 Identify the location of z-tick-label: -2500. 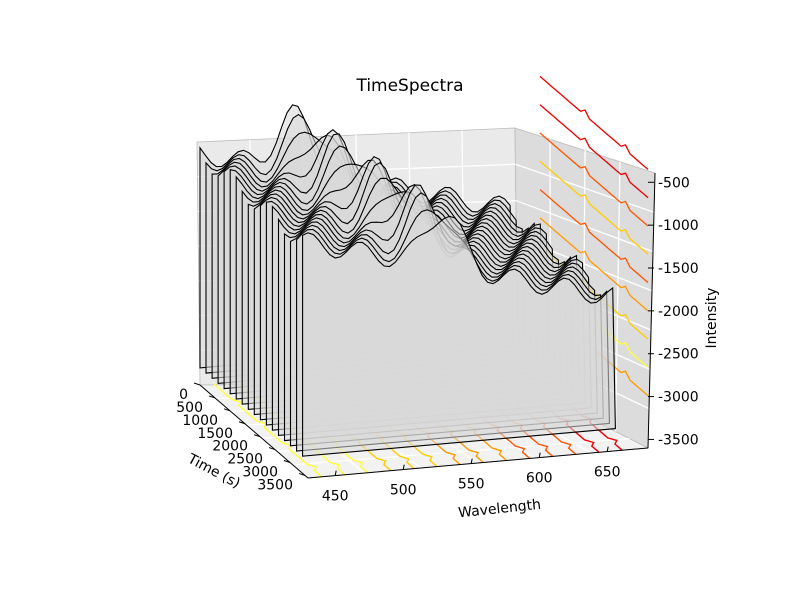
(678, 355).